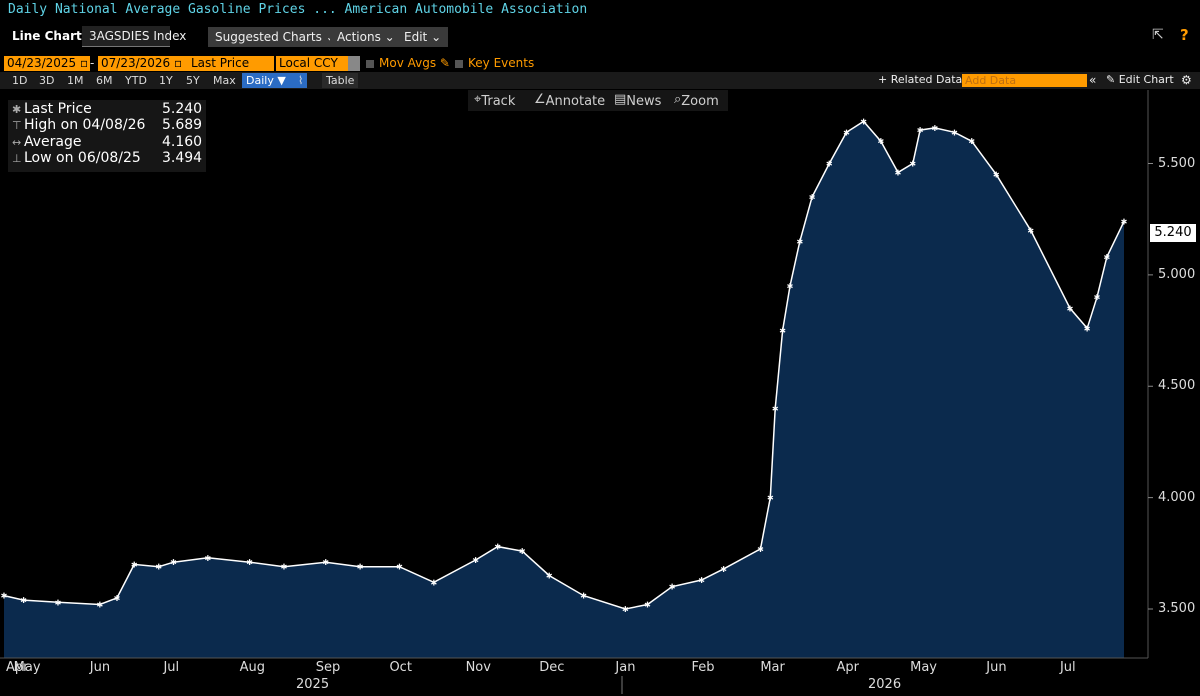 Image resolution: width=1200 pixels, height=696 pixels. I want to click on x-tick-label: Oct, so click(400, 667).